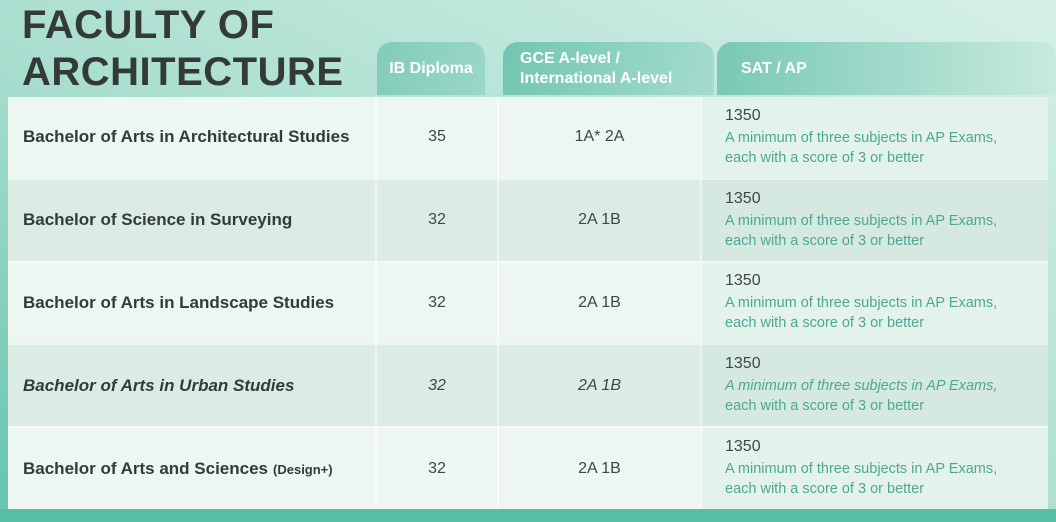 This screenshot has height=522, width=1056. Describe the element at coordinates (528, 515) in the screenshot. I see `bottom-accent-bar` at that location.